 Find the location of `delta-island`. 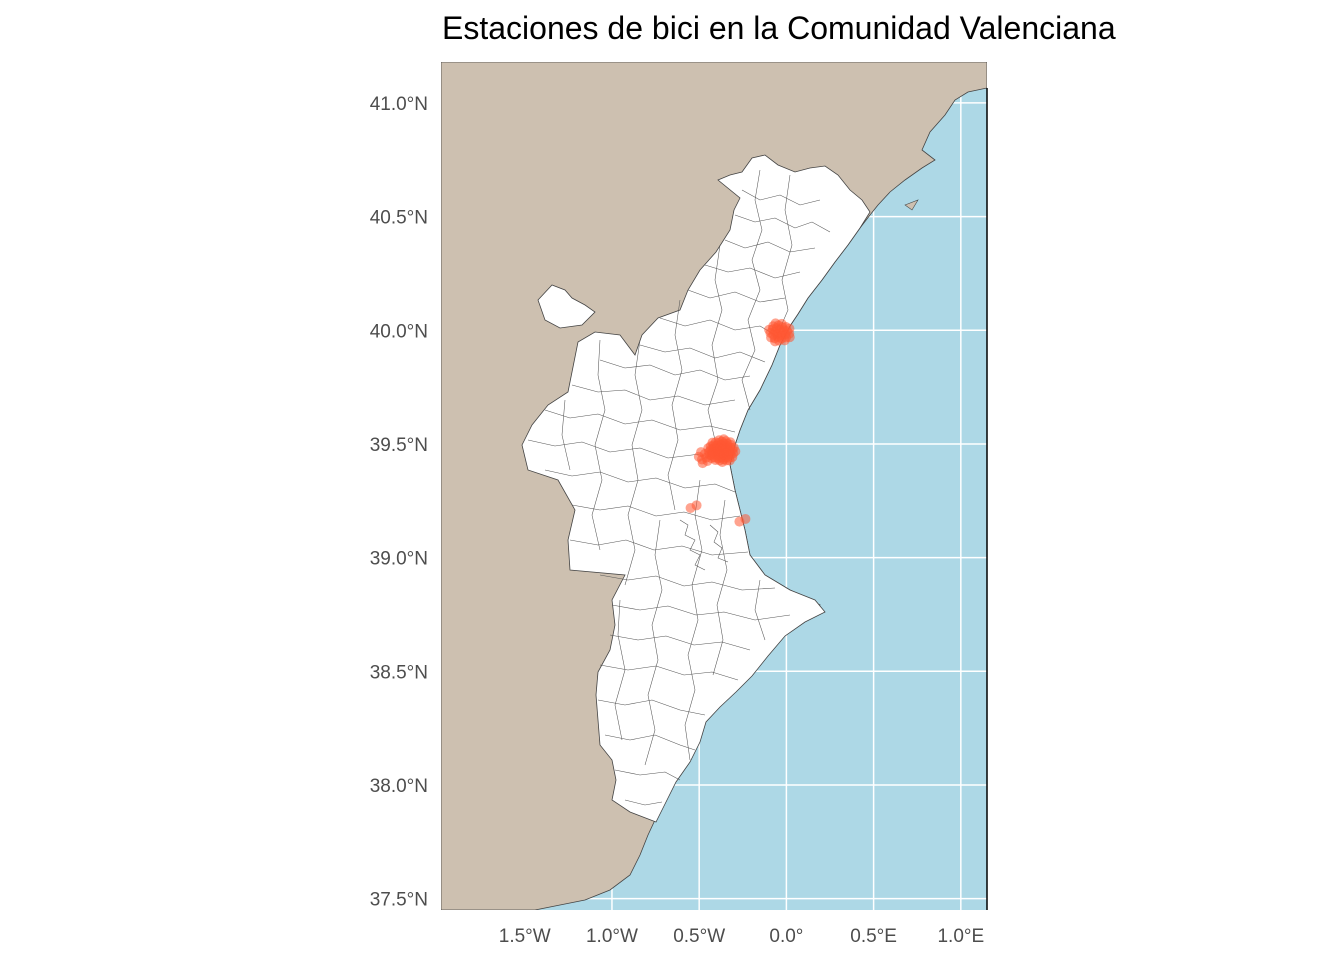

delta-island is located at coordinates (911, 205).